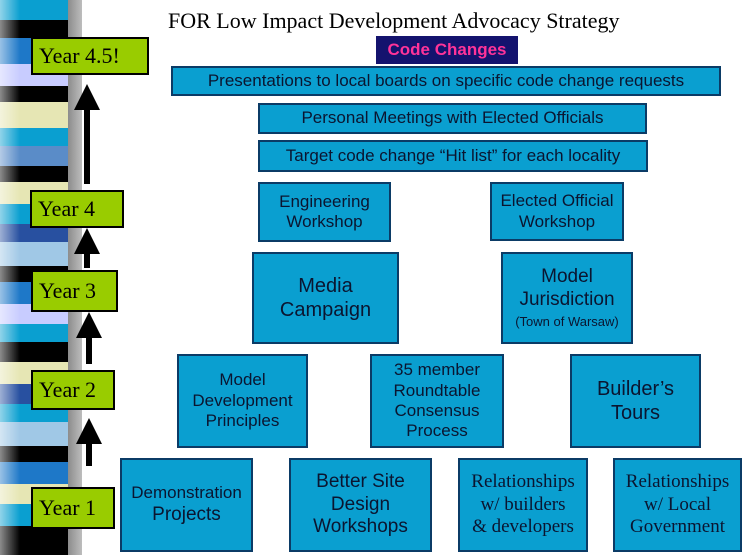 The height and width of the screenshot is (555, 742). I want to click on better-site-design-box: Better Site Design Workshops, so click(360, 505).